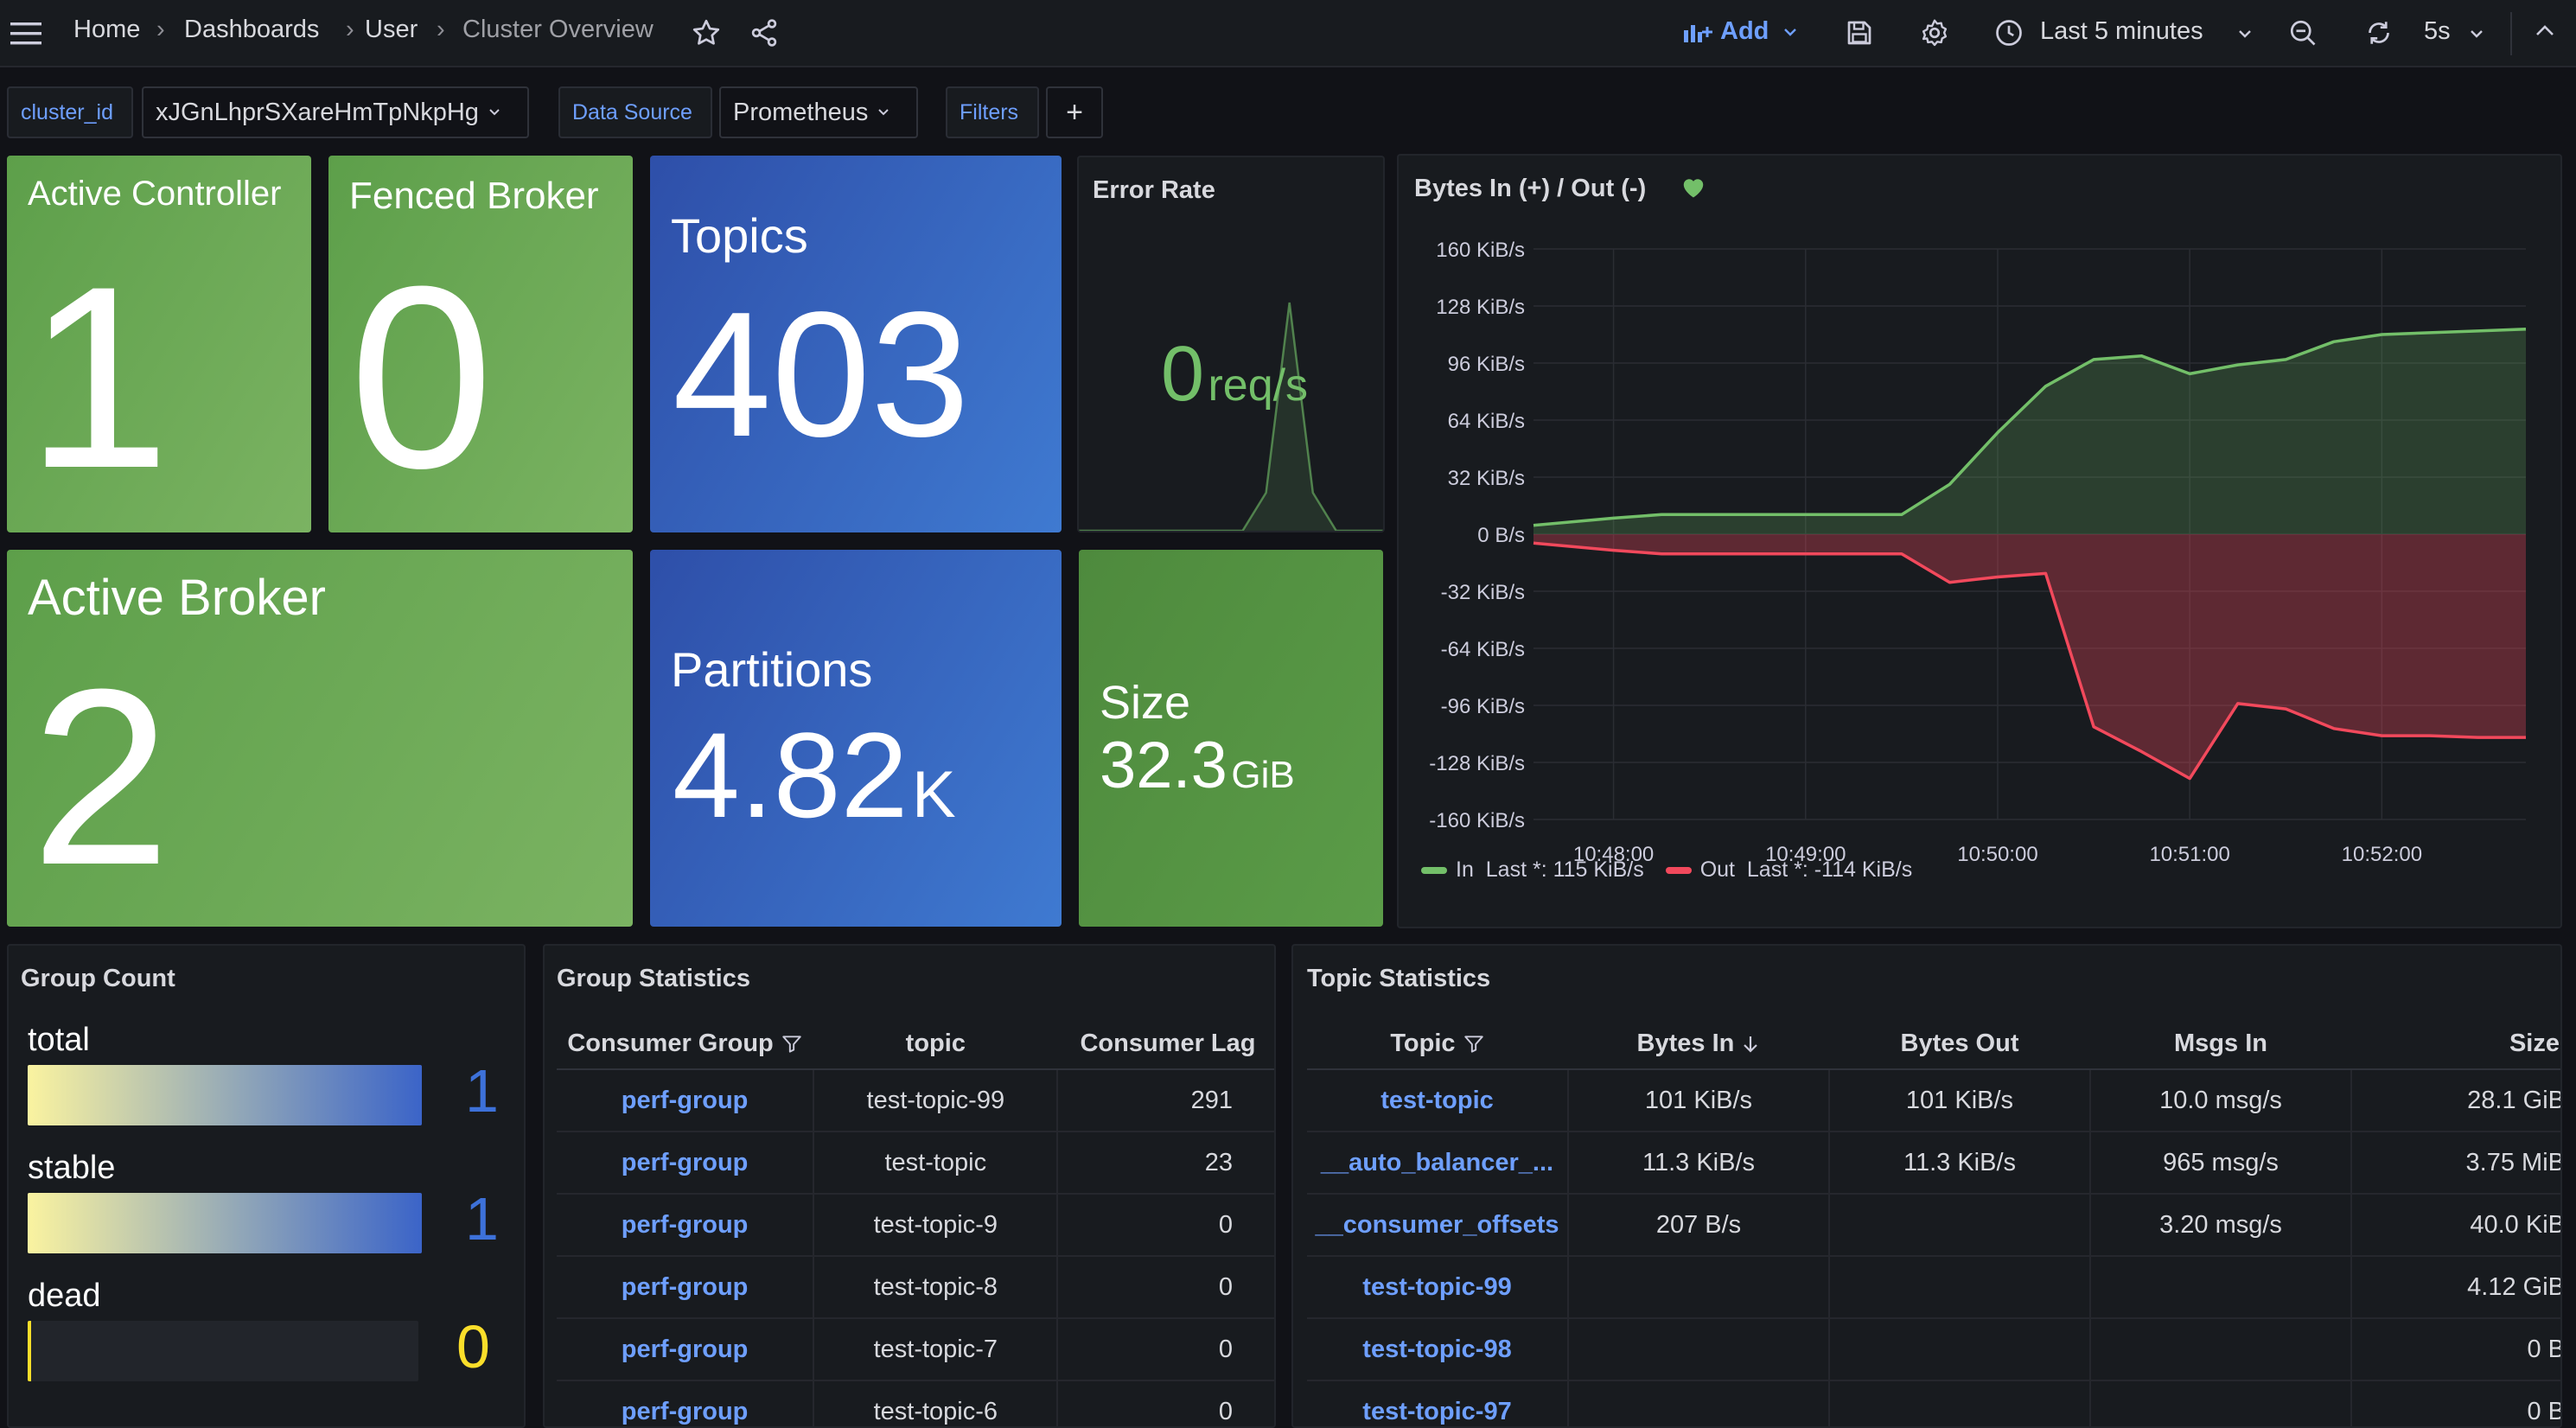  I want to click on column-header-label: Consumer Group, so click(670, 1043).